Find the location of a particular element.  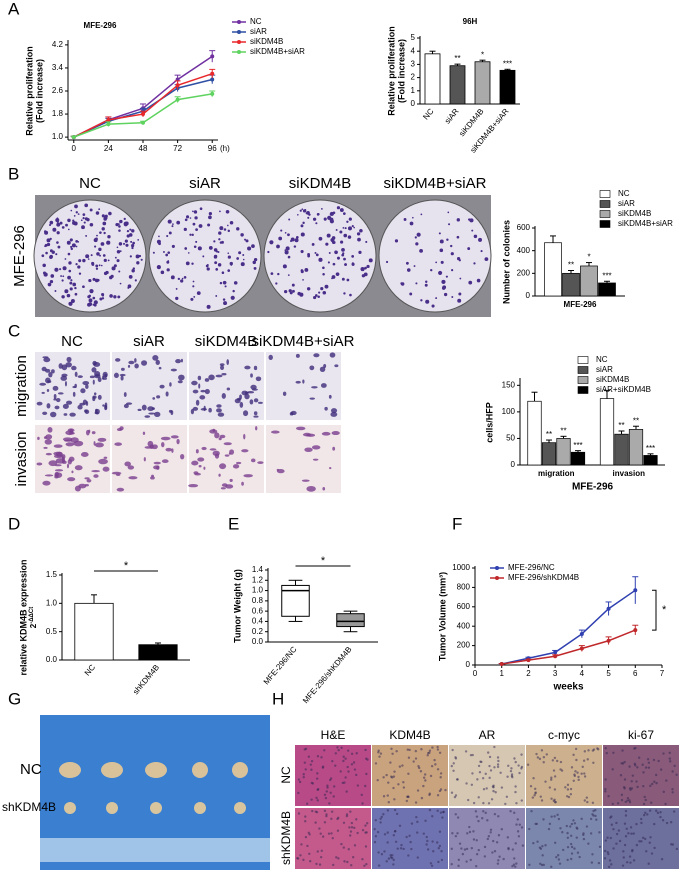

y-axis-label: Tumor Weight (g) is located at coordinates (237, 606).